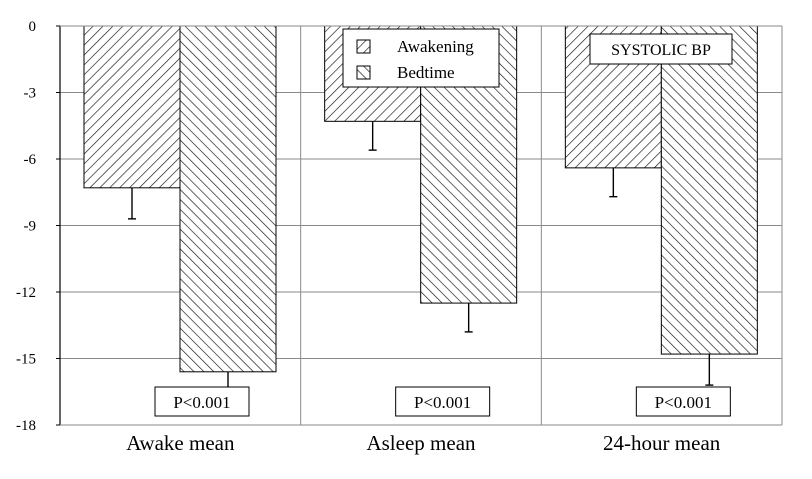 Image resolution: width=812 pixels, height=479 pixels. Describe the element at coordinates (421, 443) in the screenshot. I see `x-tick-label: Asleep mean` at that location.